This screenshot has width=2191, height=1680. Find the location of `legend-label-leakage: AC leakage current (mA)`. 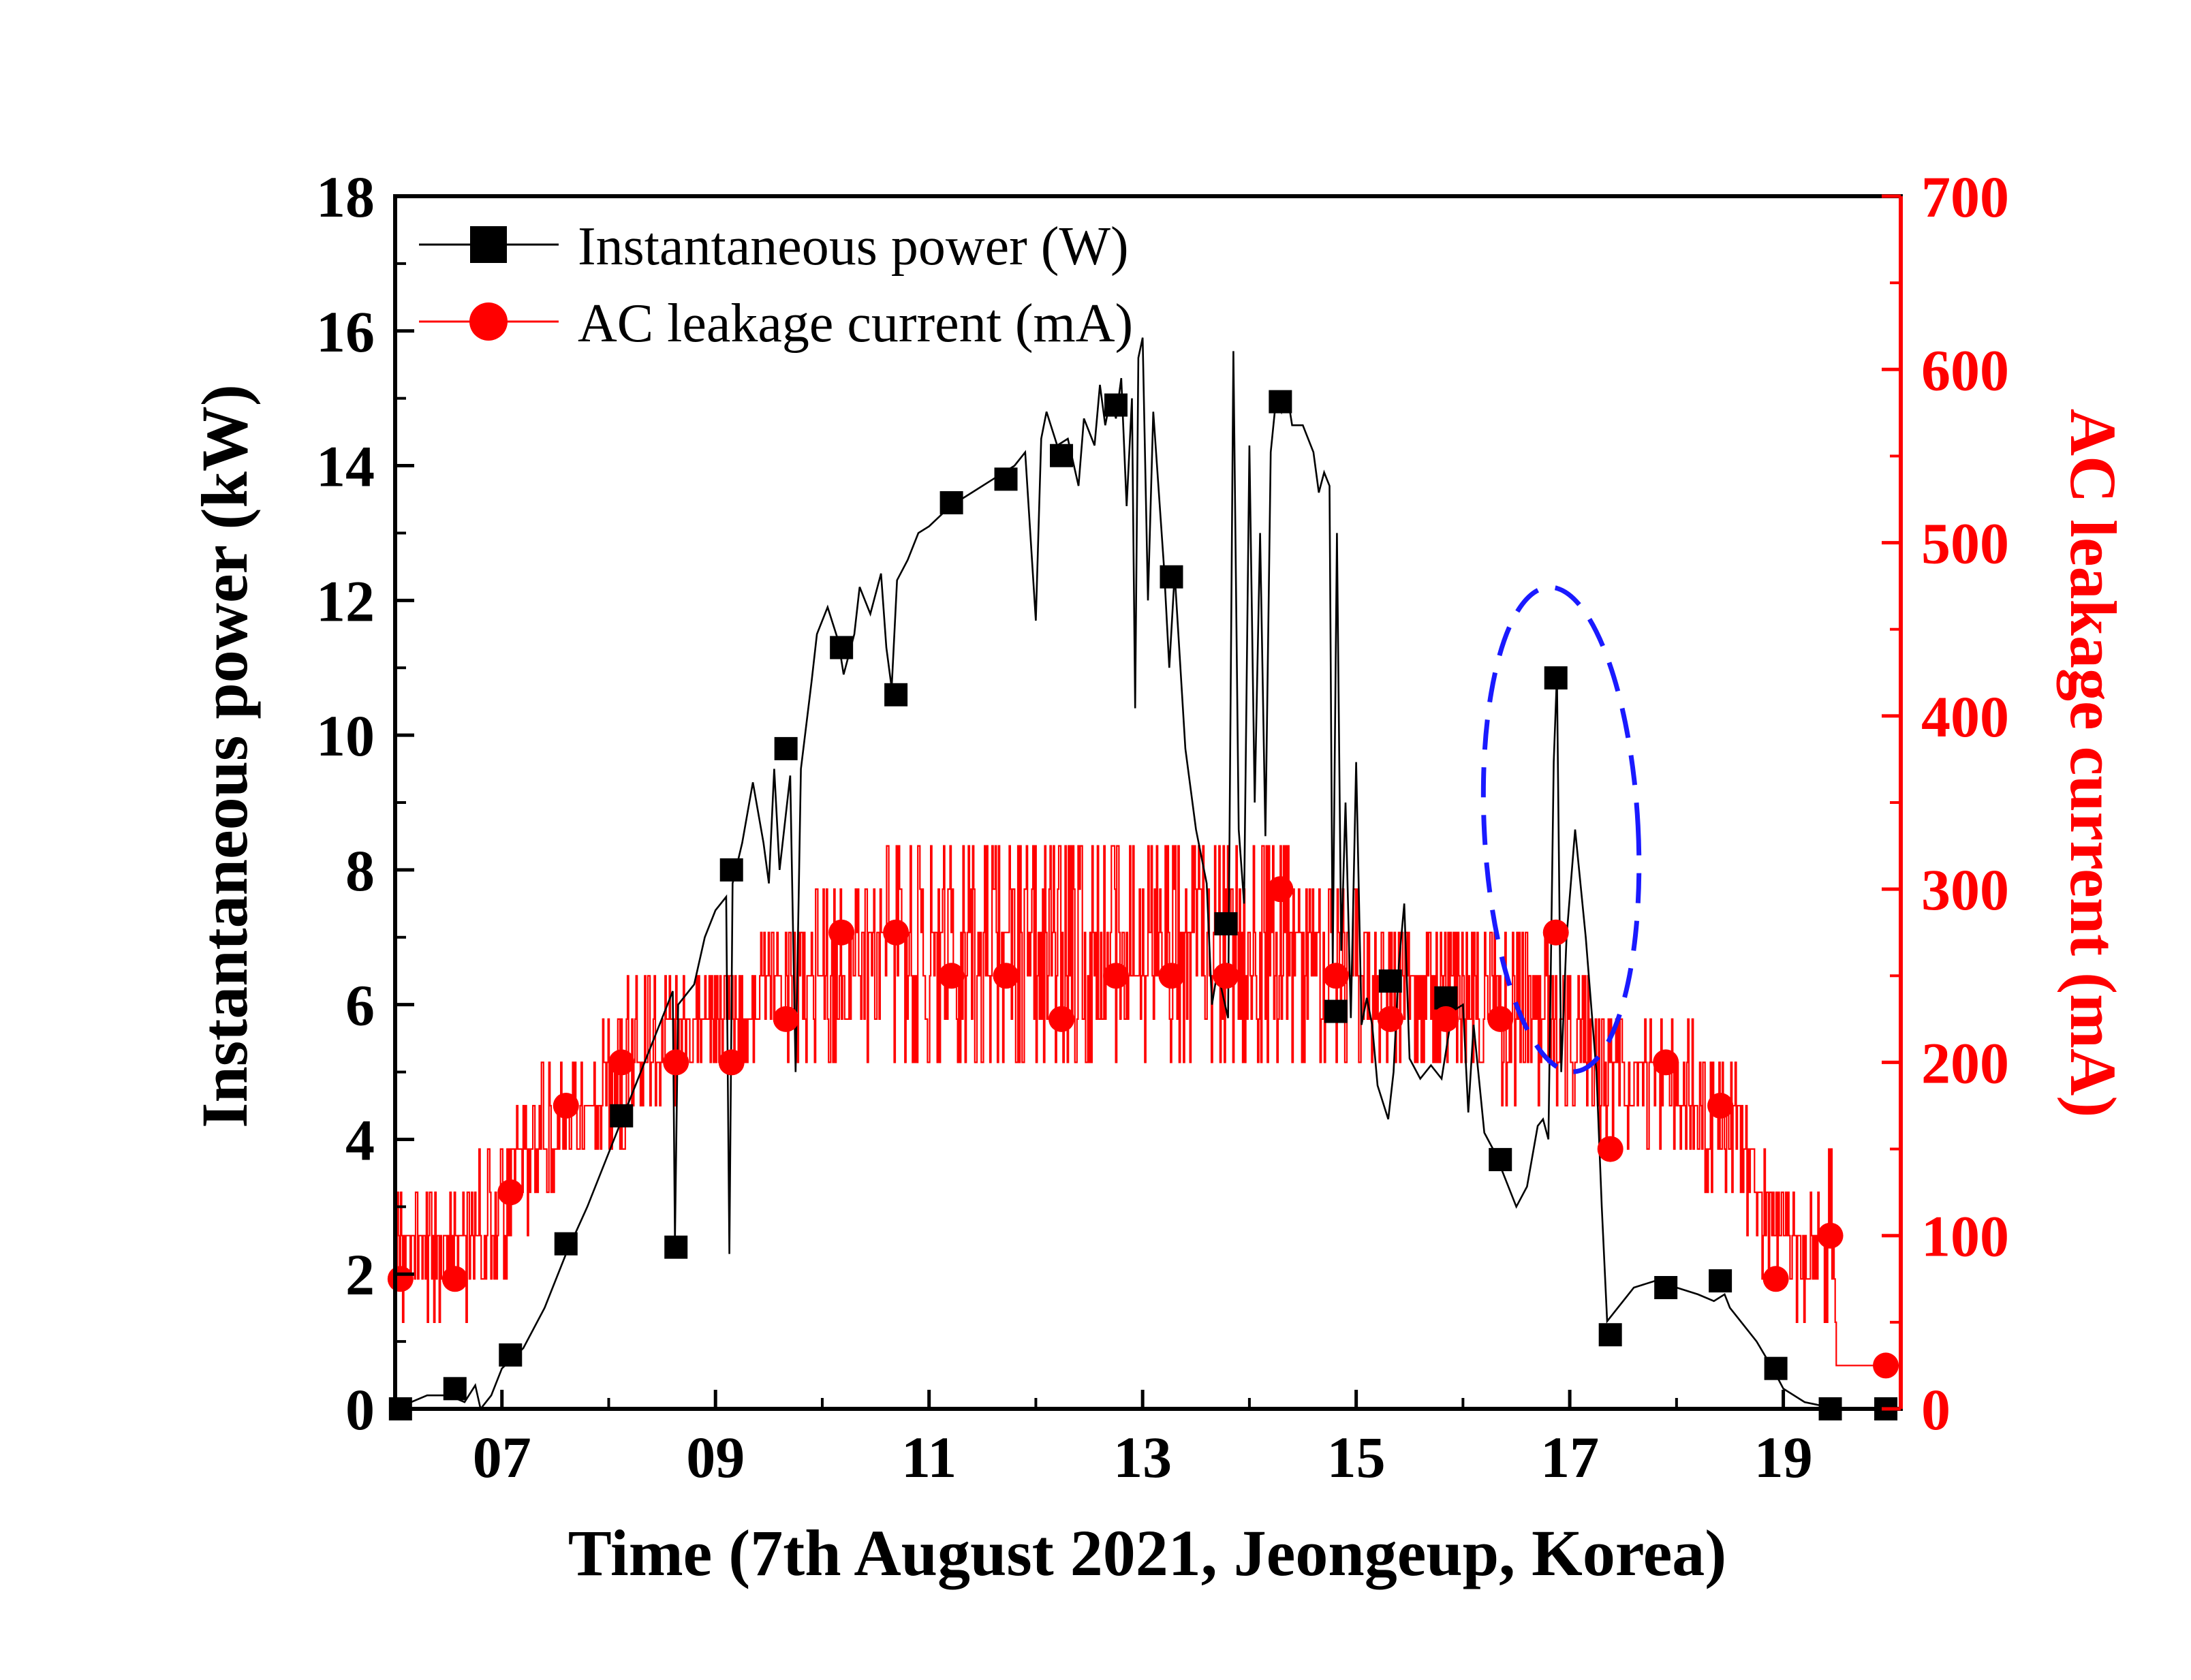

legend-label-leakage: AC leakage current (mA) is located at coordinates (855, 324).